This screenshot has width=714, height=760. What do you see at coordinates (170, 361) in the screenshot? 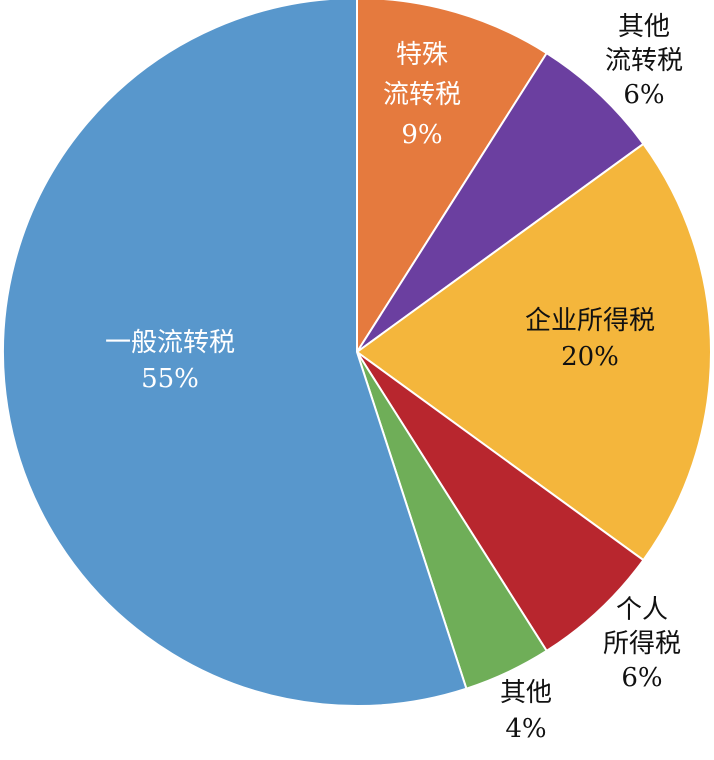
I see `slice-label-6: 一般流转税 55%` at bounding box center [170, 361].